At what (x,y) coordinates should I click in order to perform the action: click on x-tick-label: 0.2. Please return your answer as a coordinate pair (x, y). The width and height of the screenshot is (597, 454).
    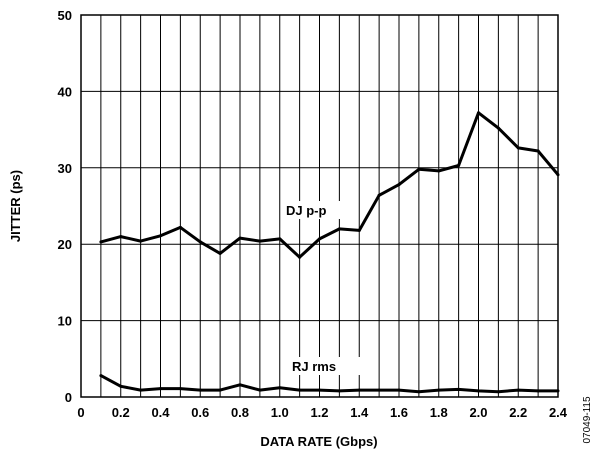
    Looking at the image, I should click on (121, 412).